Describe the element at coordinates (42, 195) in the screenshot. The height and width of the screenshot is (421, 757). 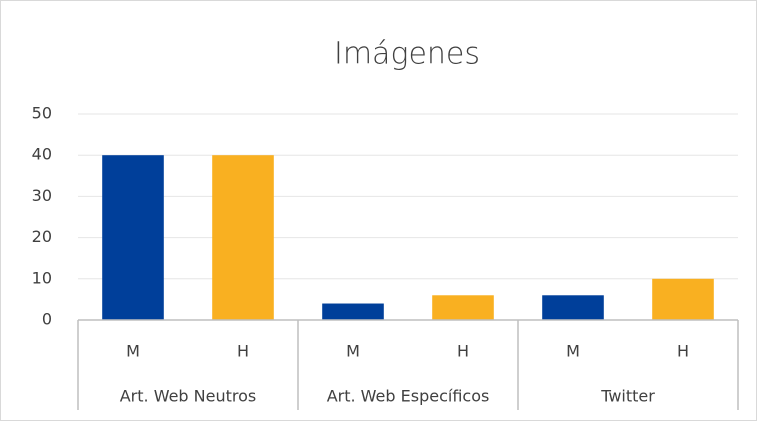
I see `y-tick-label: 30` at that location.